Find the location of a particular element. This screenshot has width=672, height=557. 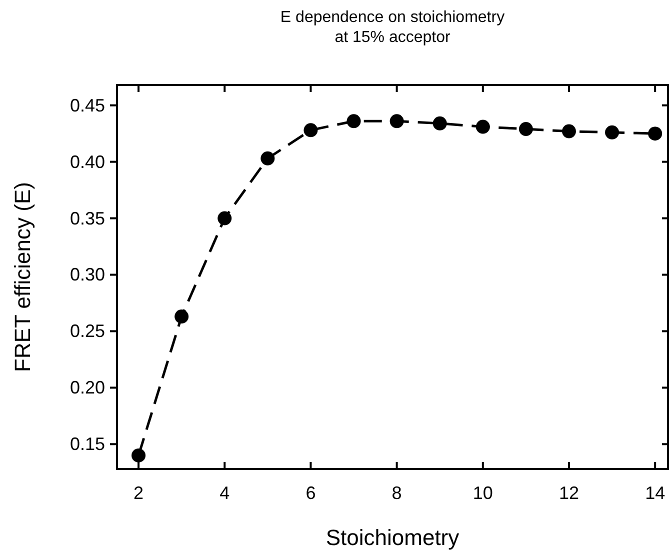

x-tick-label: 8 is located at coordinates (397, 493).